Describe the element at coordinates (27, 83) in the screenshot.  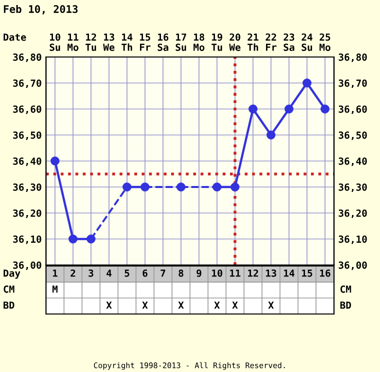
I see `y-tick-label: 36,70` at that location.